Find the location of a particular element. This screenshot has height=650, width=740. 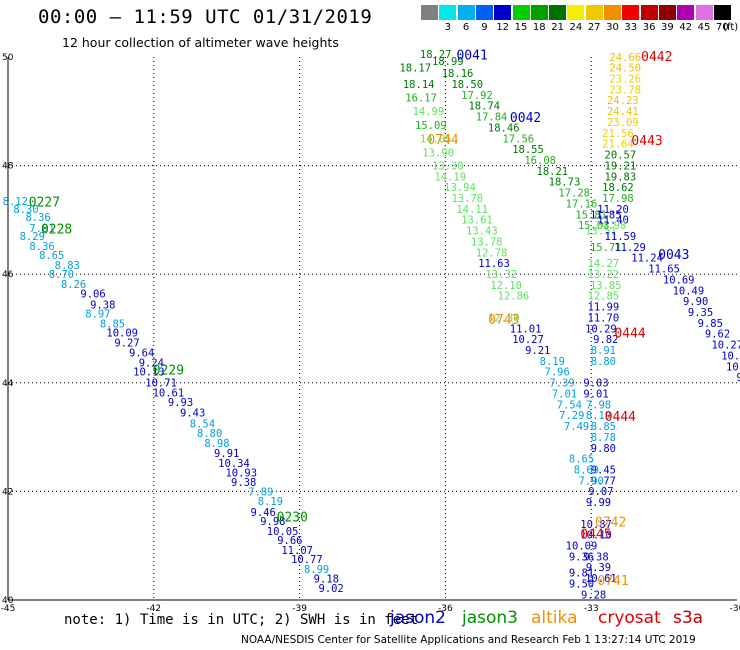

wave-height-value: 9.80 is located at coordinates (603, 449).